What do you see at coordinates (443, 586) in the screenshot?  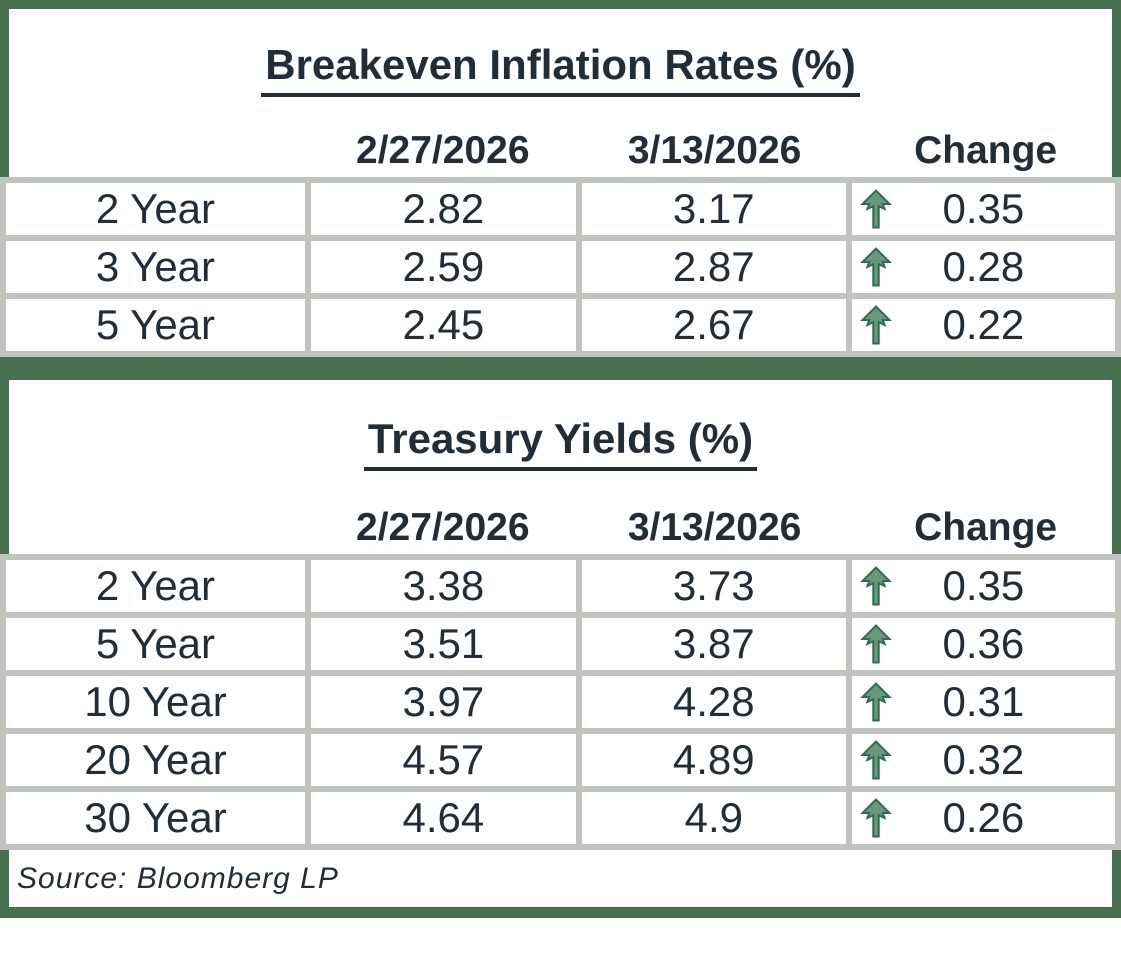 I see `value-cell: 3.38` at bounding box center [443, 586].